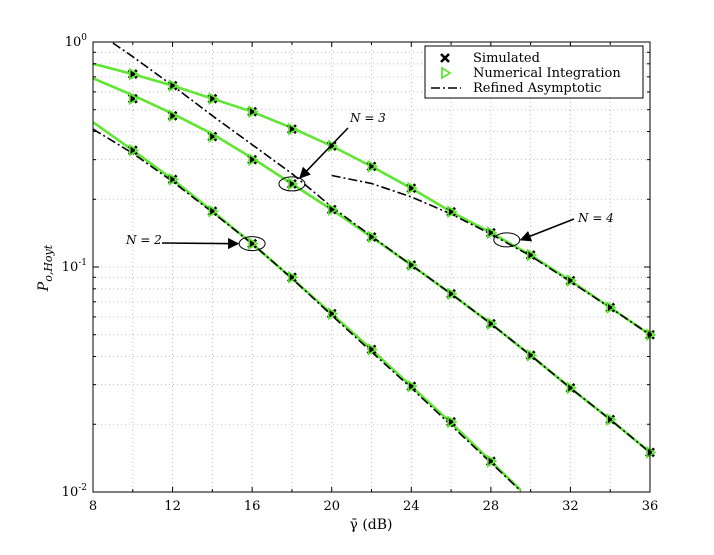 The image size is (714, 555). What do you see at coordinates (252, 506) in the screenshot?
I see `x-tick-label: 16` at bounding box center [252, 506].